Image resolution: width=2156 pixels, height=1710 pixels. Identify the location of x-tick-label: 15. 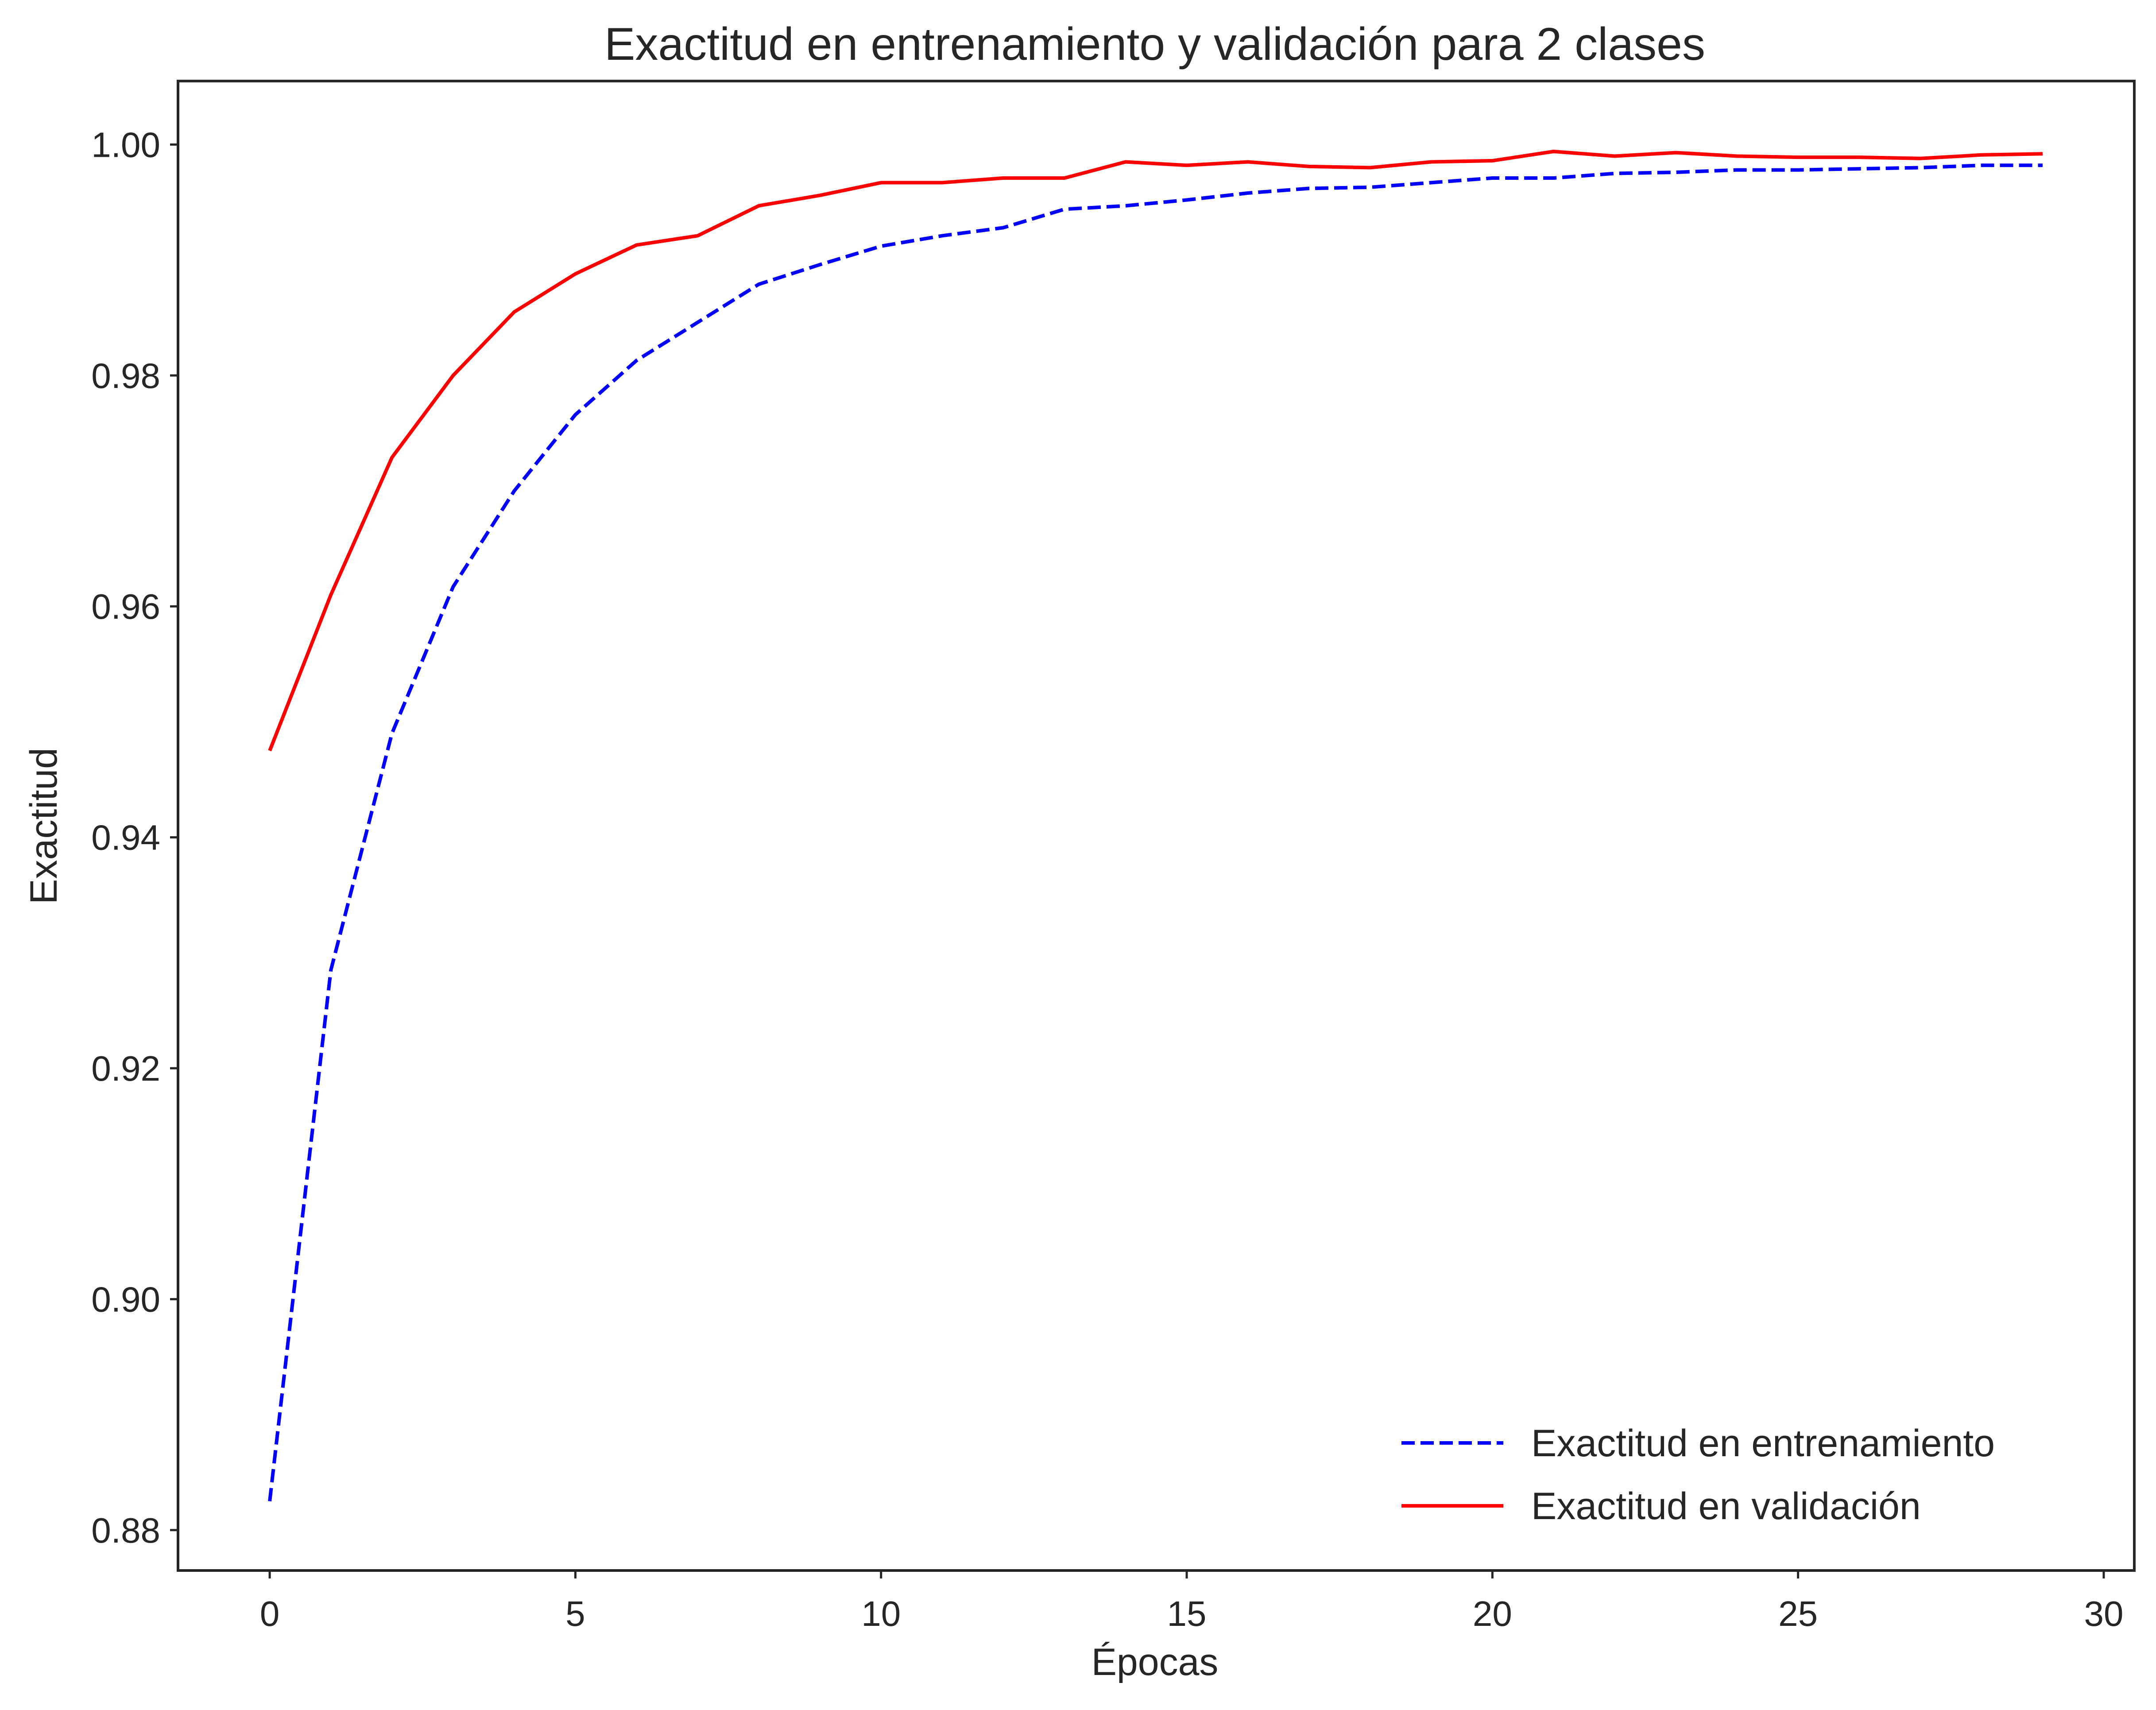
(1187, 1613).